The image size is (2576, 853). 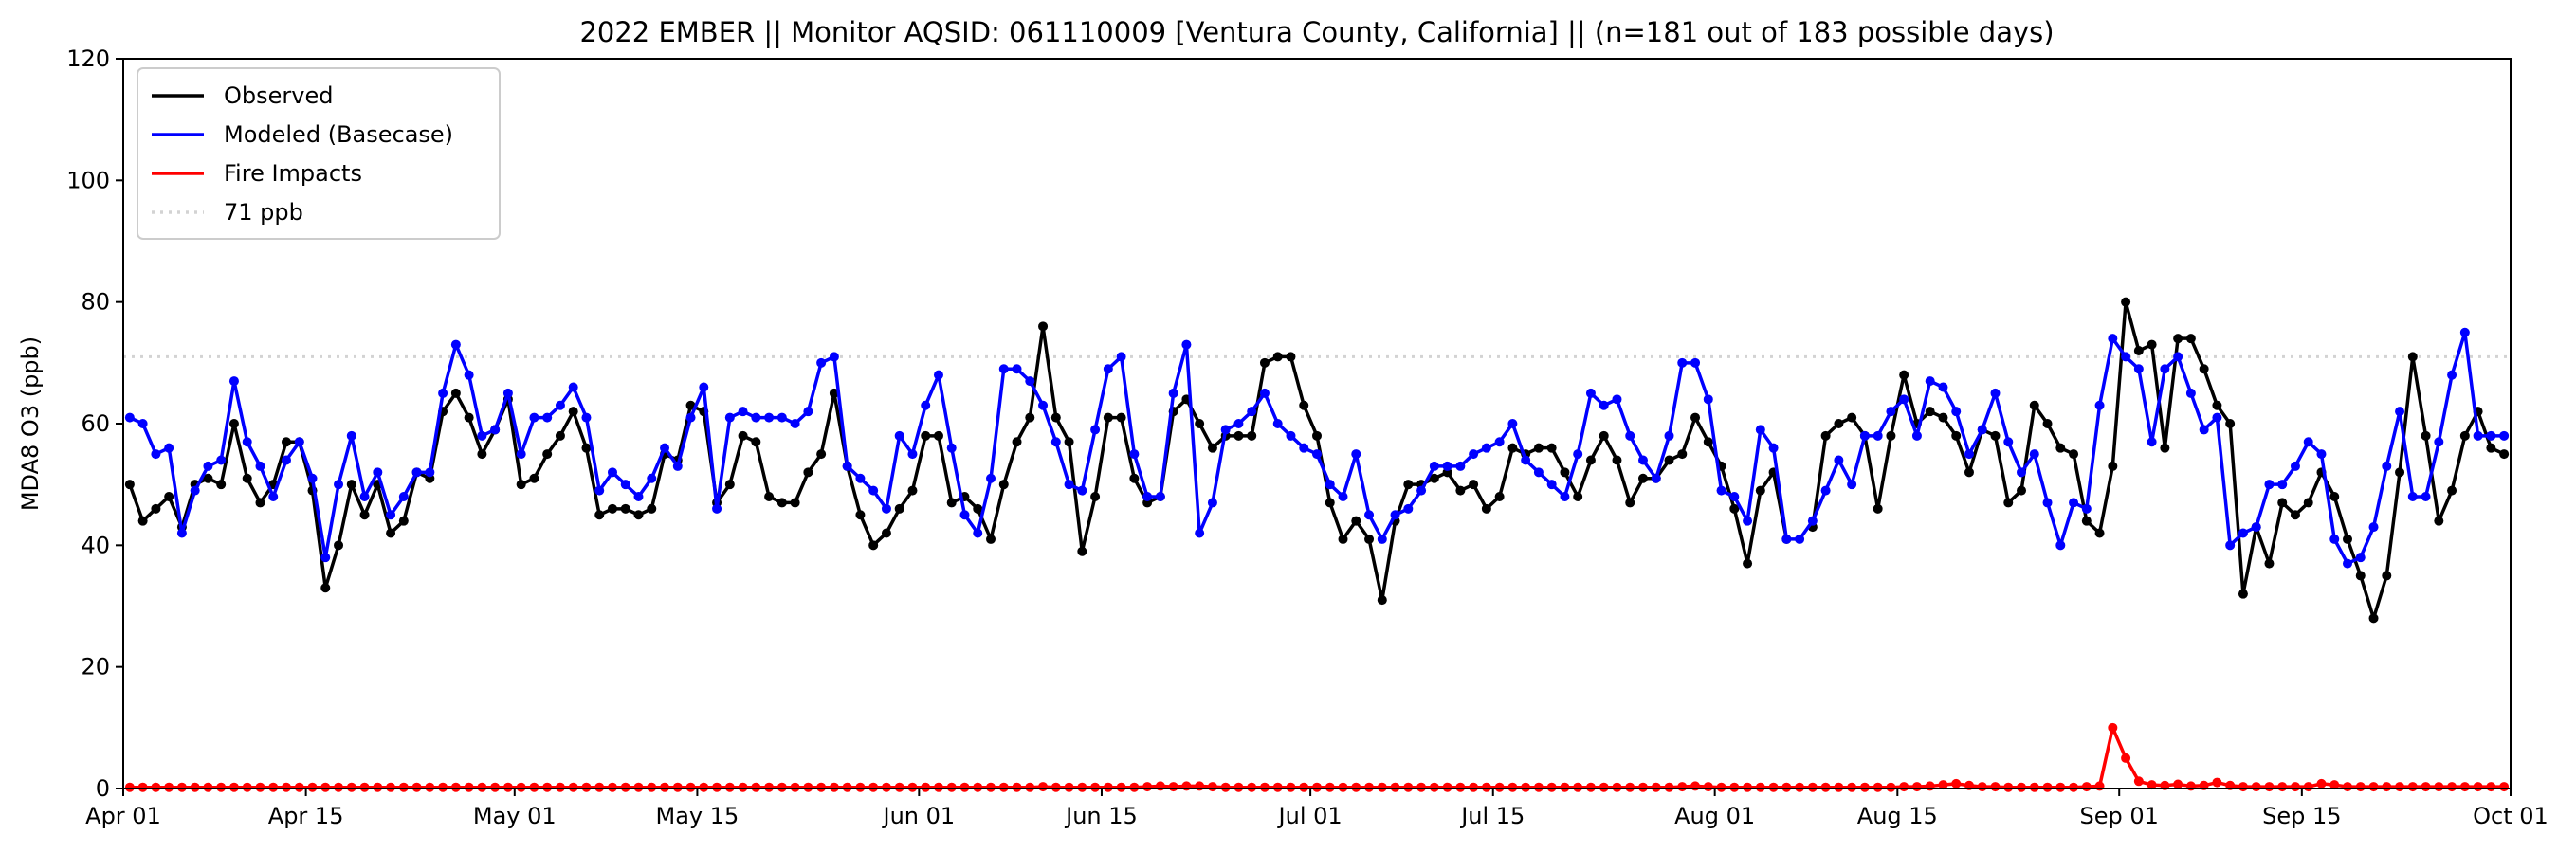 What do you see at coordinates (263, 212) in the screenshot?
I see `legend-label: 71 ppb` at bounding box center [263, 212].